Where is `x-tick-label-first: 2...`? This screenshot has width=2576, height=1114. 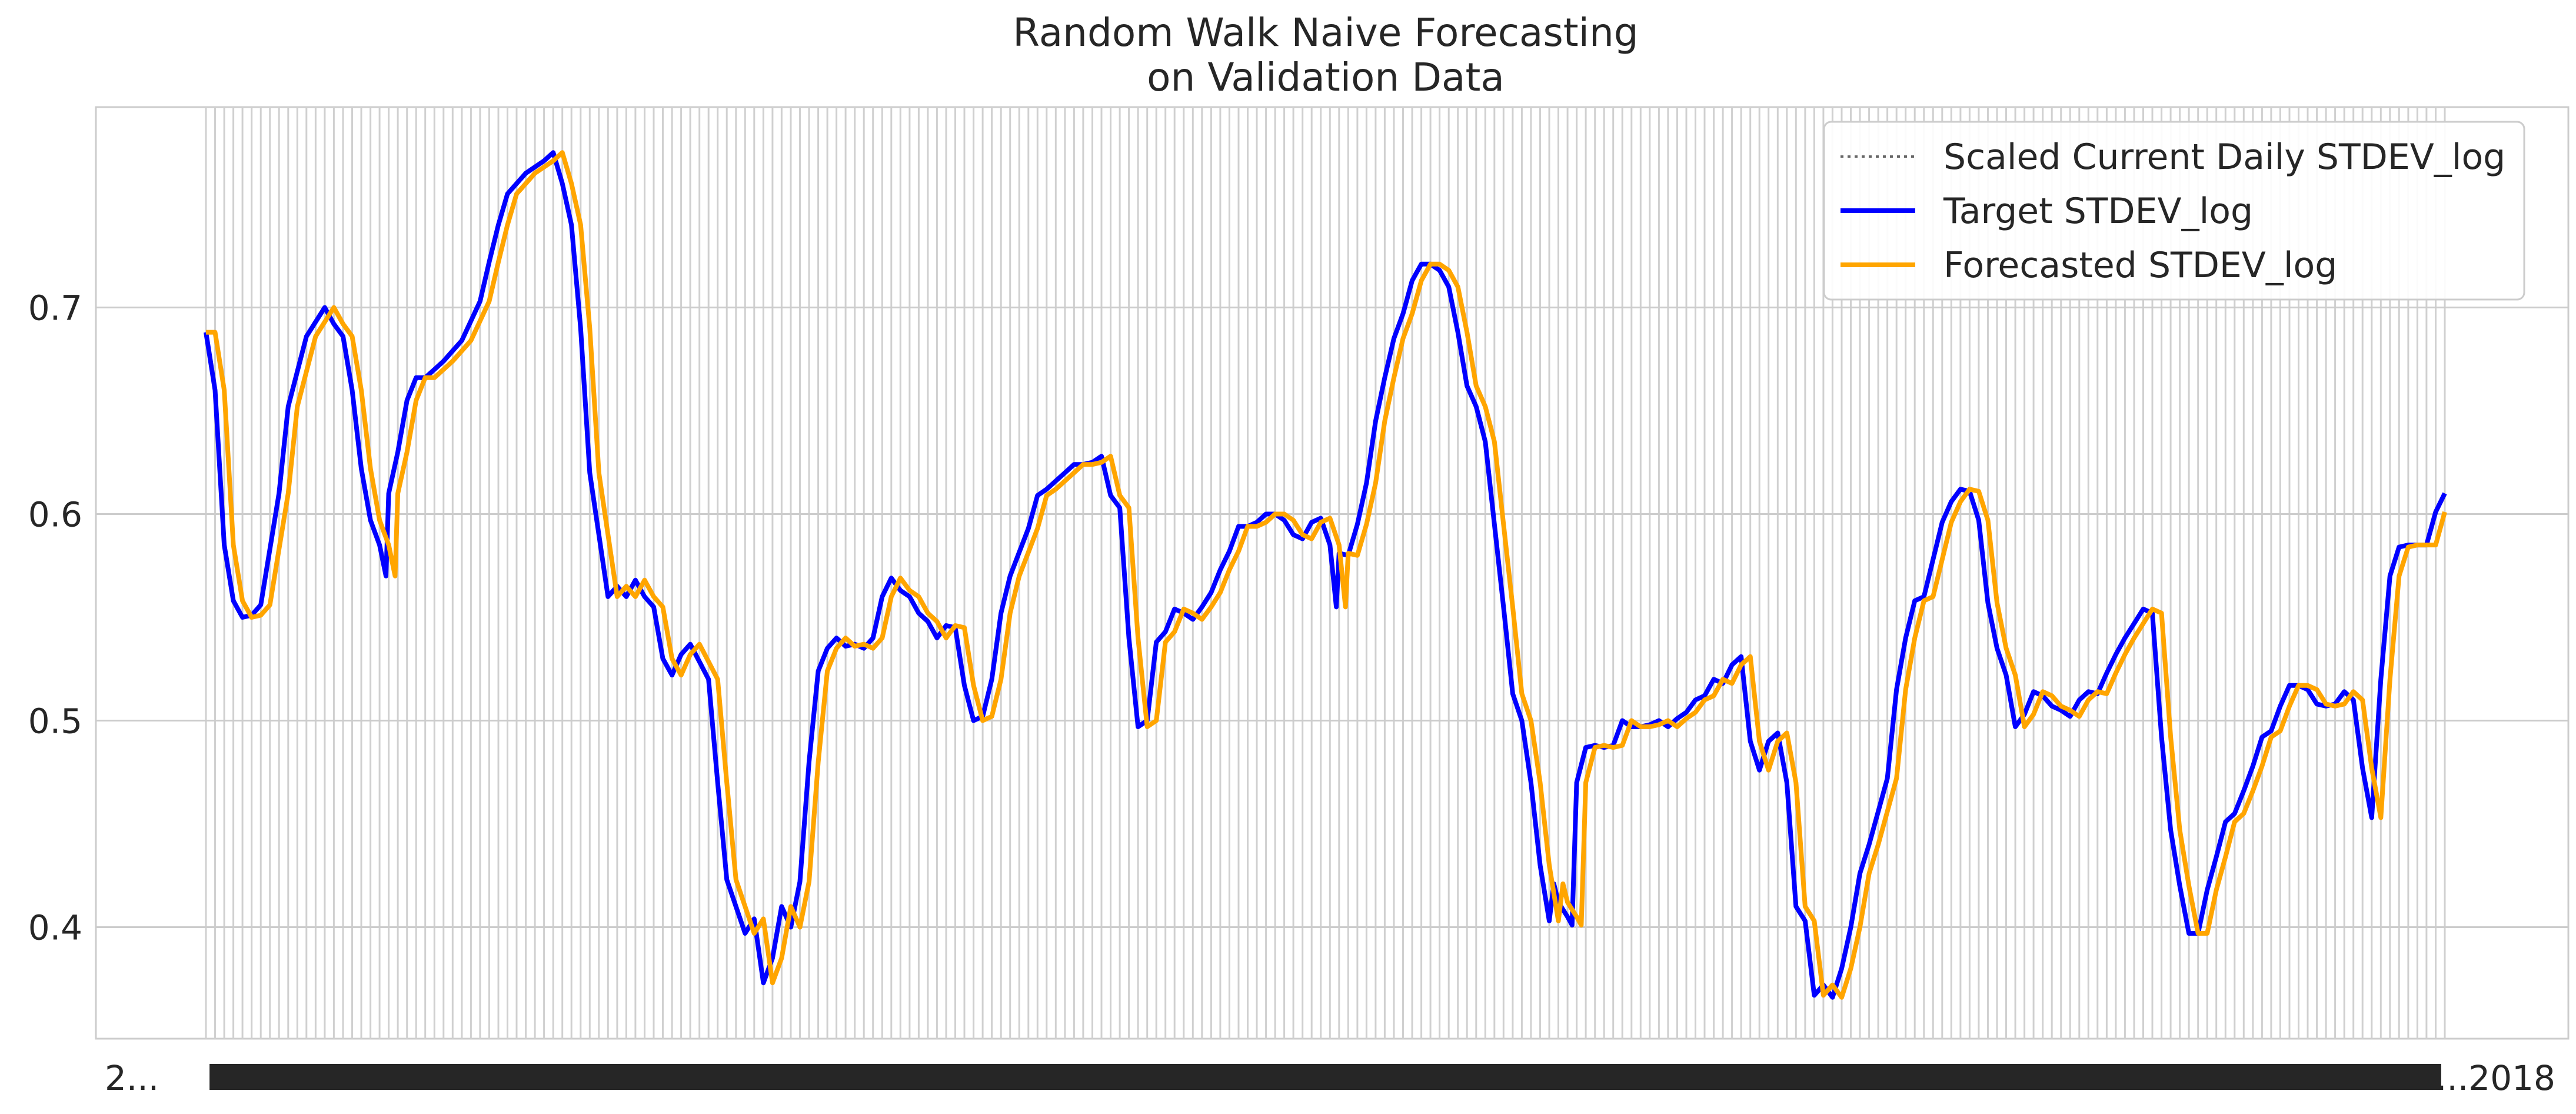
x-tick-label-first: 2... is located at coordinates (132, 1078).